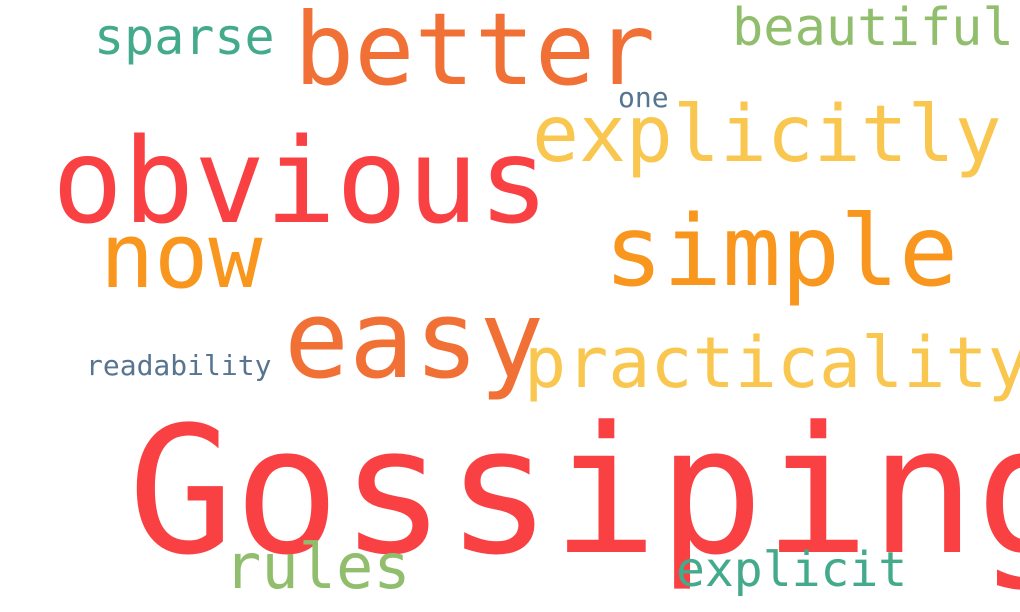 Image resolution: width=1020 pixels, height=612 pixels. I want to click on word-one: one, so click(643, 97).